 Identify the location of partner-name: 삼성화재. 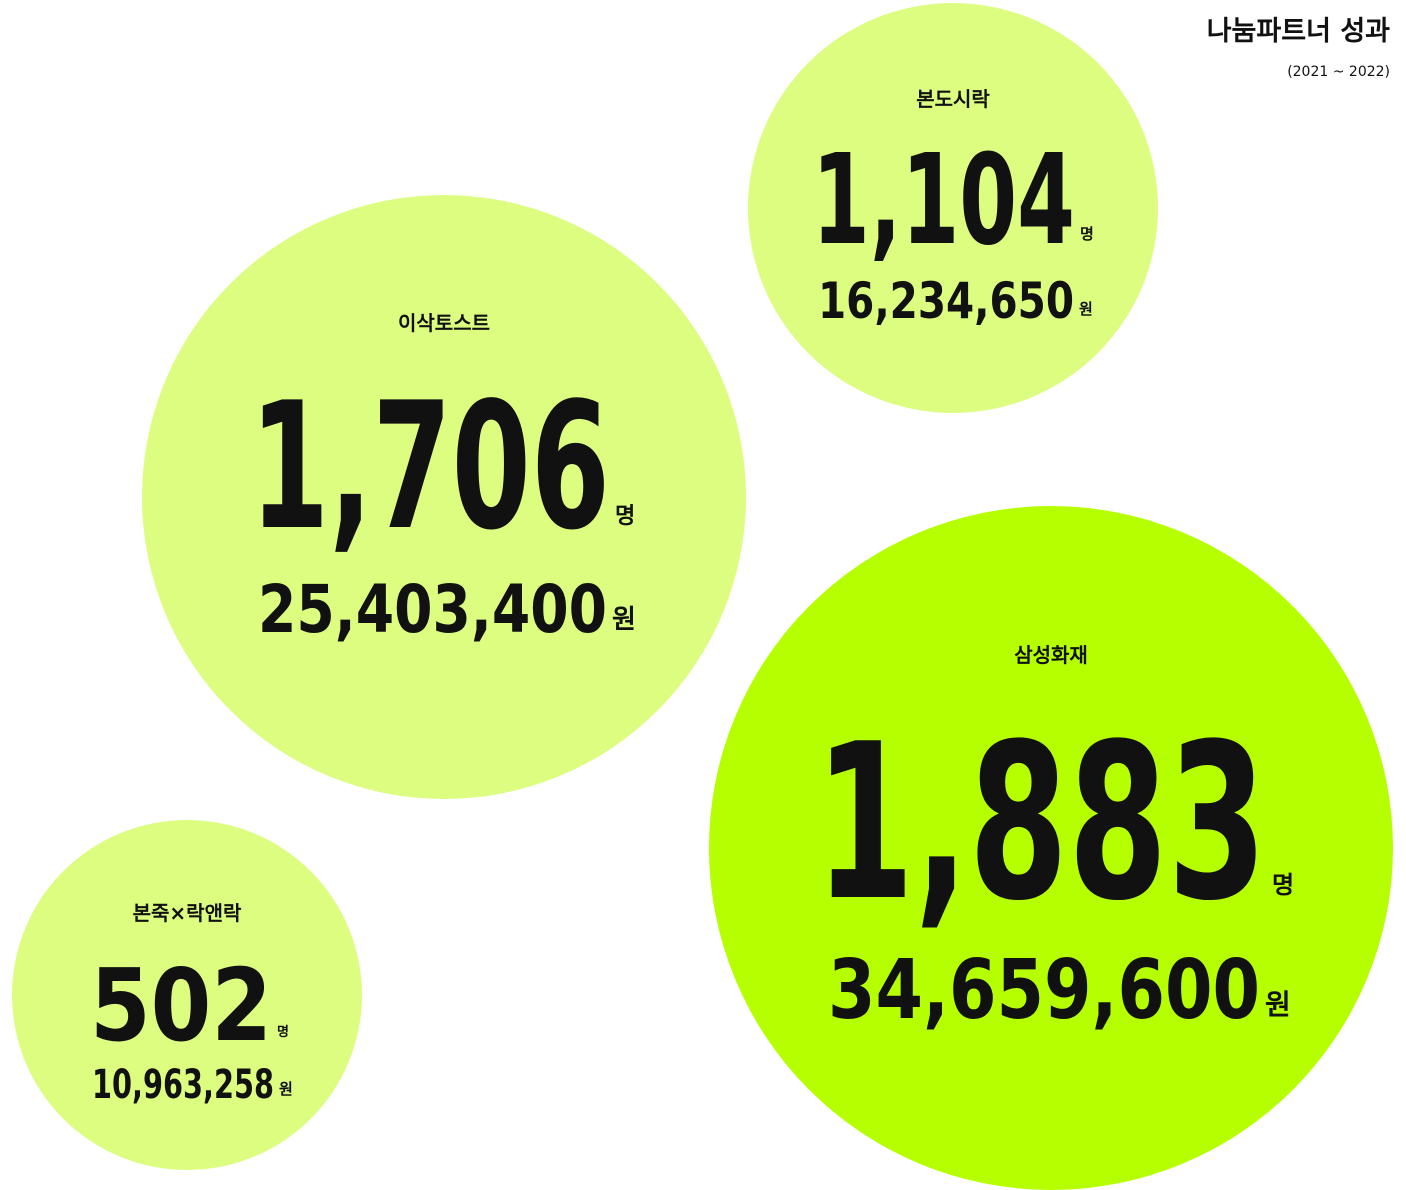
(1051, 655).